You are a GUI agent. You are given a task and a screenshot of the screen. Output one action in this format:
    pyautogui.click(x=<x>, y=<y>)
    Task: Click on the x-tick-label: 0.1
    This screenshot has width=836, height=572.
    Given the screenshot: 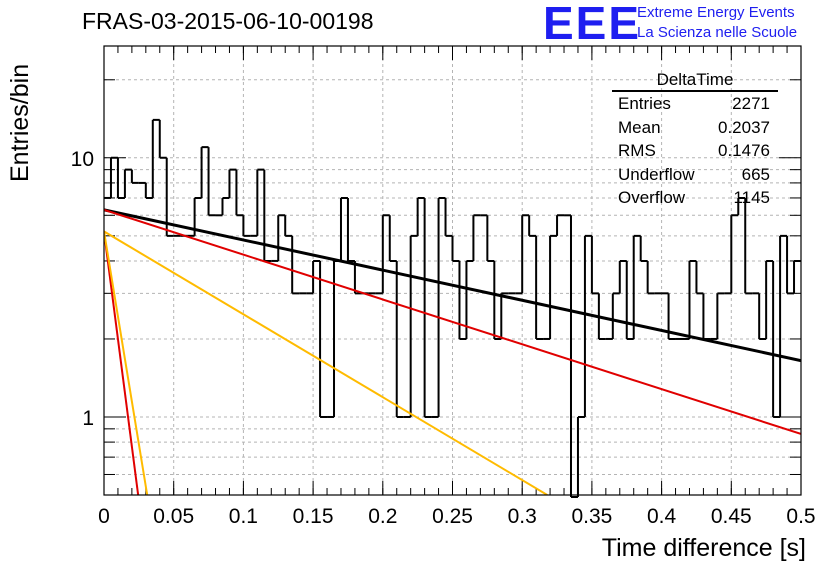 What is the action you would take?
    pyautogui.click(x=243, y=516)
    